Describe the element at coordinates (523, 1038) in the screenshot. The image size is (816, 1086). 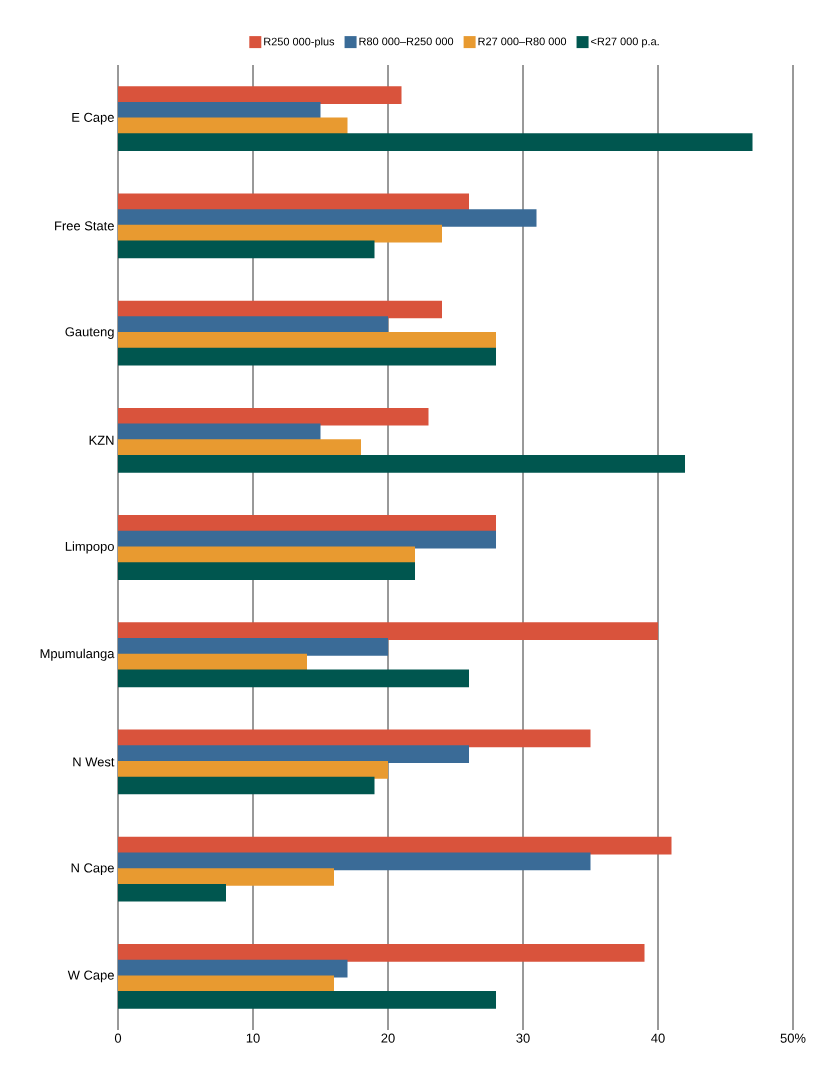
I see `x-tick-label: 30` at that location.